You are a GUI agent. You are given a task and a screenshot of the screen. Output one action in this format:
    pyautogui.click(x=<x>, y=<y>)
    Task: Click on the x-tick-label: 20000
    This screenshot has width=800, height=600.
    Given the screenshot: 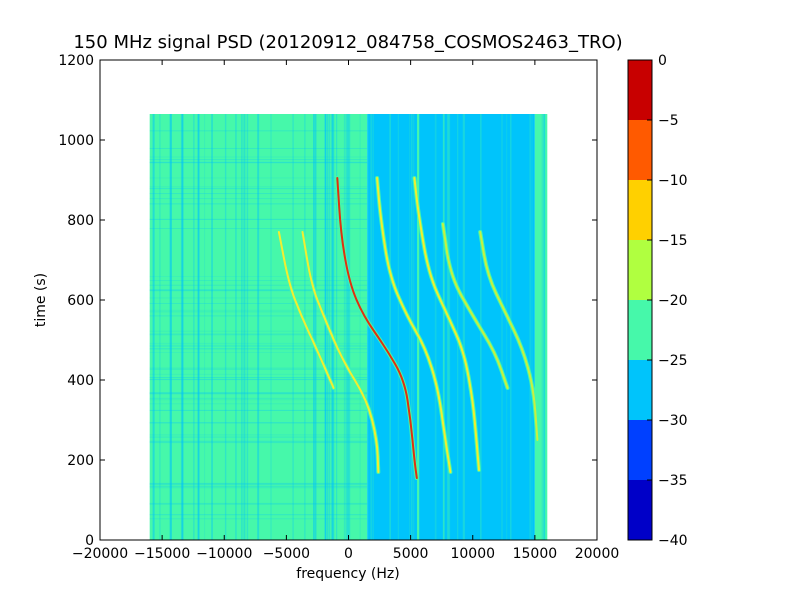 What is the action you would take?
    pyautogui.click(x=597, y=554)
    